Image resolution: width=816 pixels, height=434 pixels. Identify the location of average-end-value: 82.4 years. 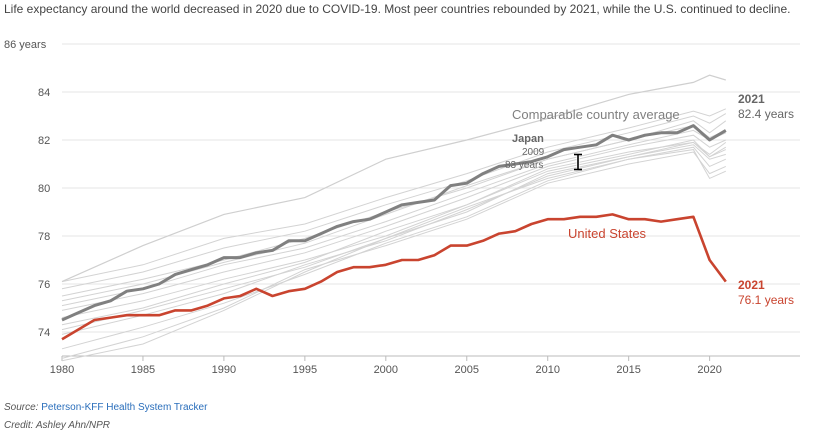
(766, 114).